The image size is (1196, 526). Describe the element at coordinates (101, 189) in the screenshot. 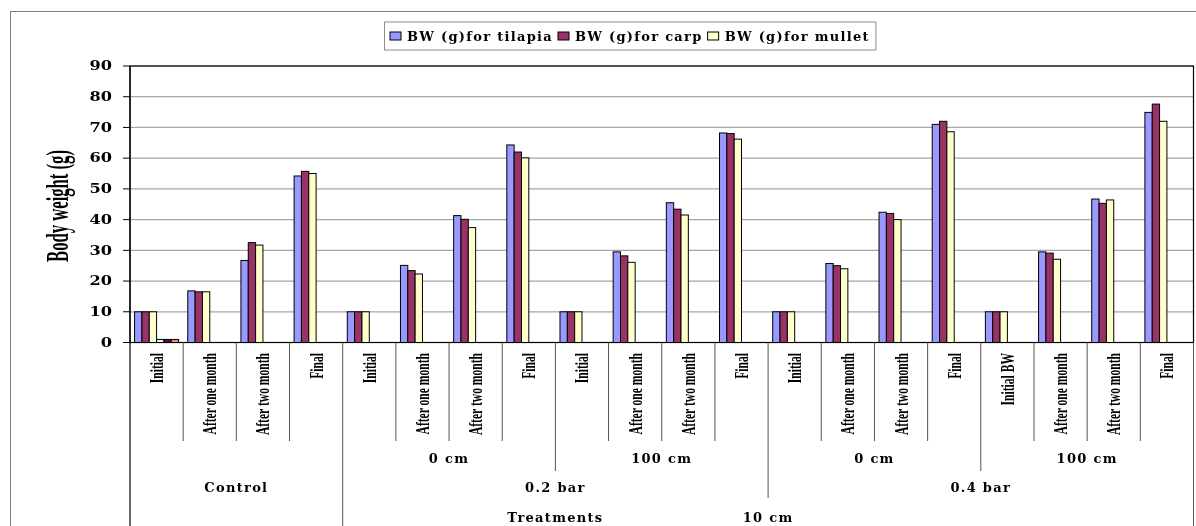

I see `y-tick-label: 50` at that location.